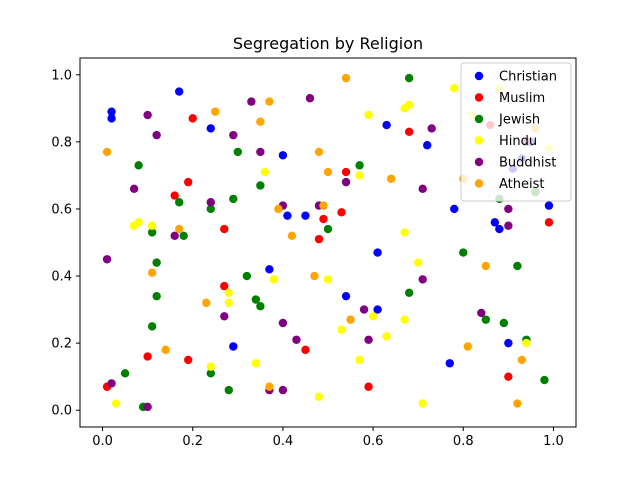 The image size is (640, 480). Describe the element at coordinates (102, 441) in the screenshot. I see `x-tick-label: 0.0` at that location.